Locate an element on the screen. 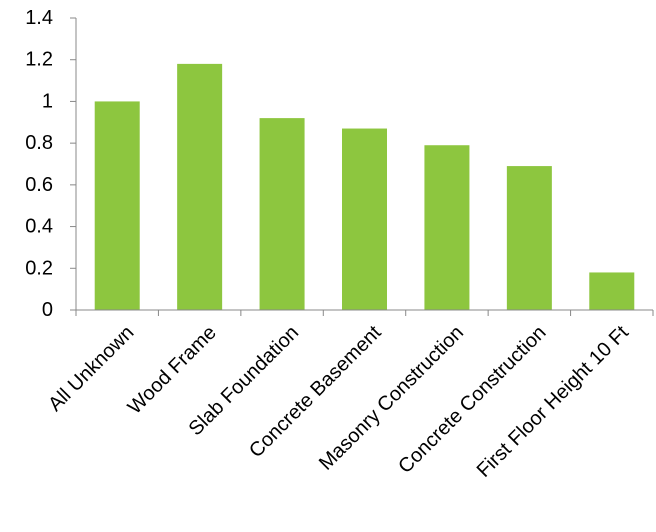  y-tick-label: 1 is located at coordinates (47, 101).